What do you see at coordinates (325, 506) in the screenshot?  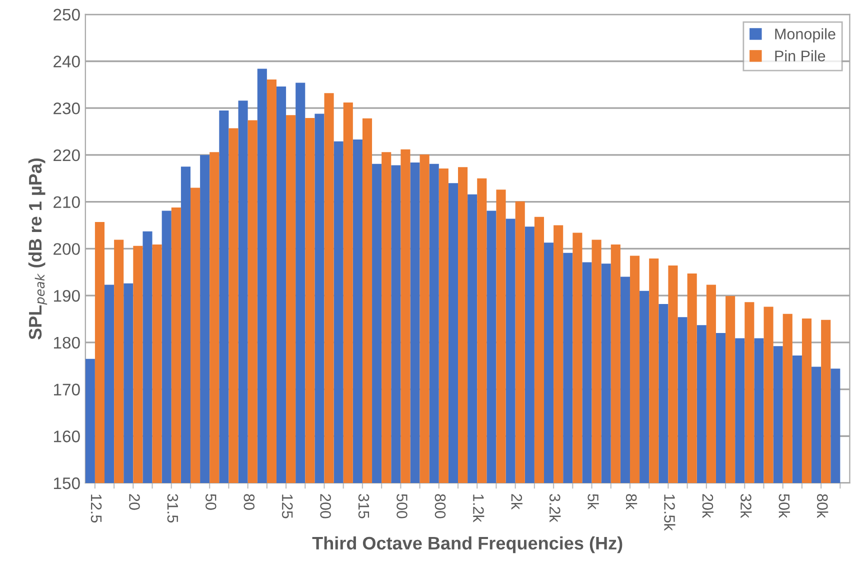 I see `x-tick-label: 200` at bounding box center [325, 506].